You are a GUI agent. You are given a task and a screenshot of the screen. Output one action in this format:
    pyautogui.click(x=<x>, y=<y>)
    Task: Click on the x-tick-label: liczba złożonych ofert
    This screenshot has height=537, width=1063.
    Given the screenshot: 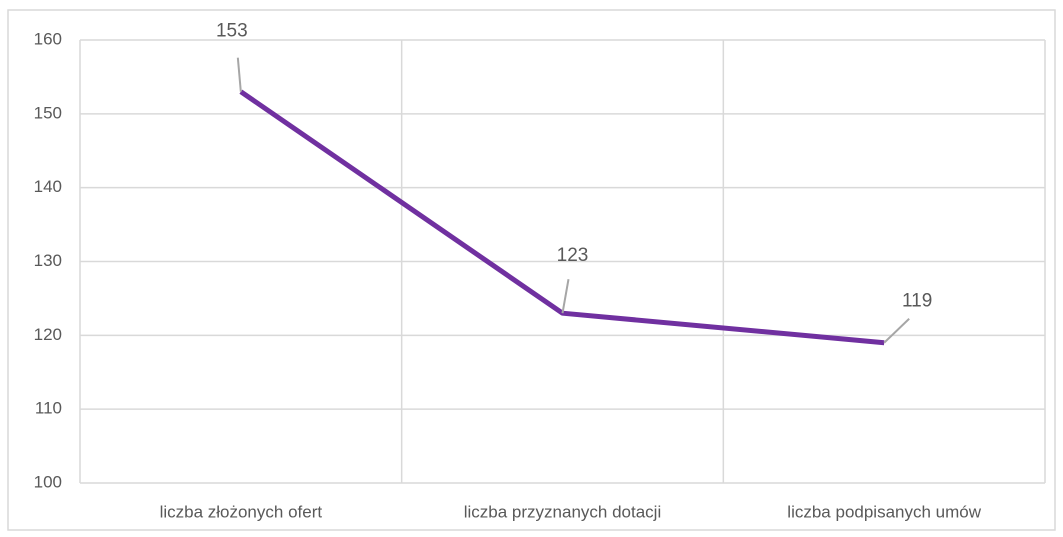 What is the action you would take?
    pyautogui.click(x=241, y=511)
    